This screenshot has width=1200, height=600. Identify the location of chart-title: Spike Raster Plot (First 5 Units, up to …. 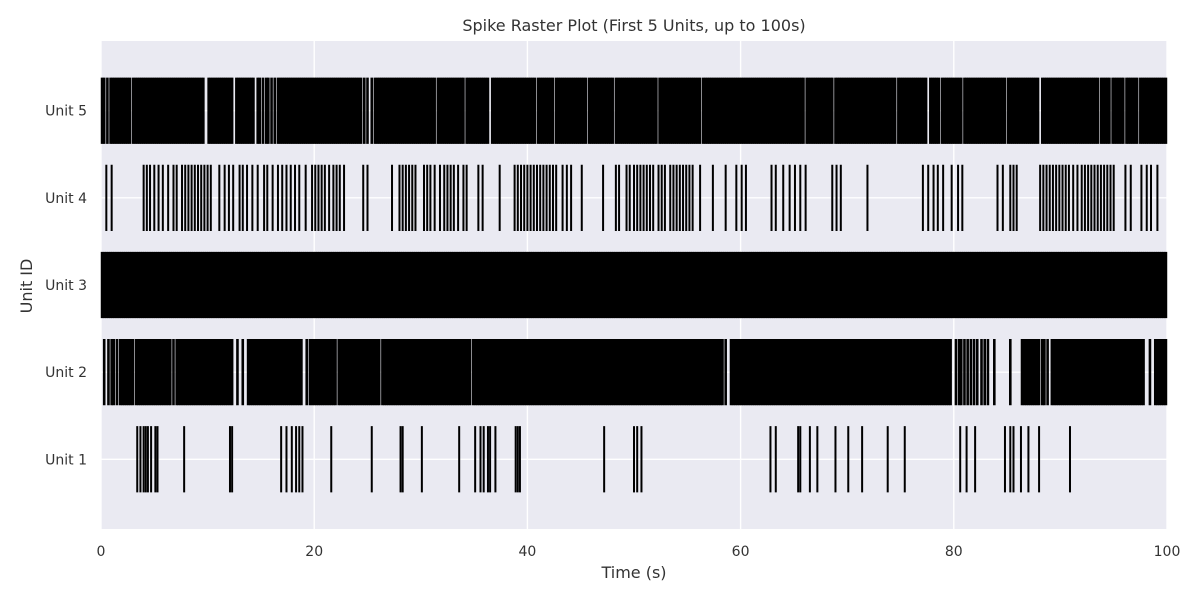
(633, 25).